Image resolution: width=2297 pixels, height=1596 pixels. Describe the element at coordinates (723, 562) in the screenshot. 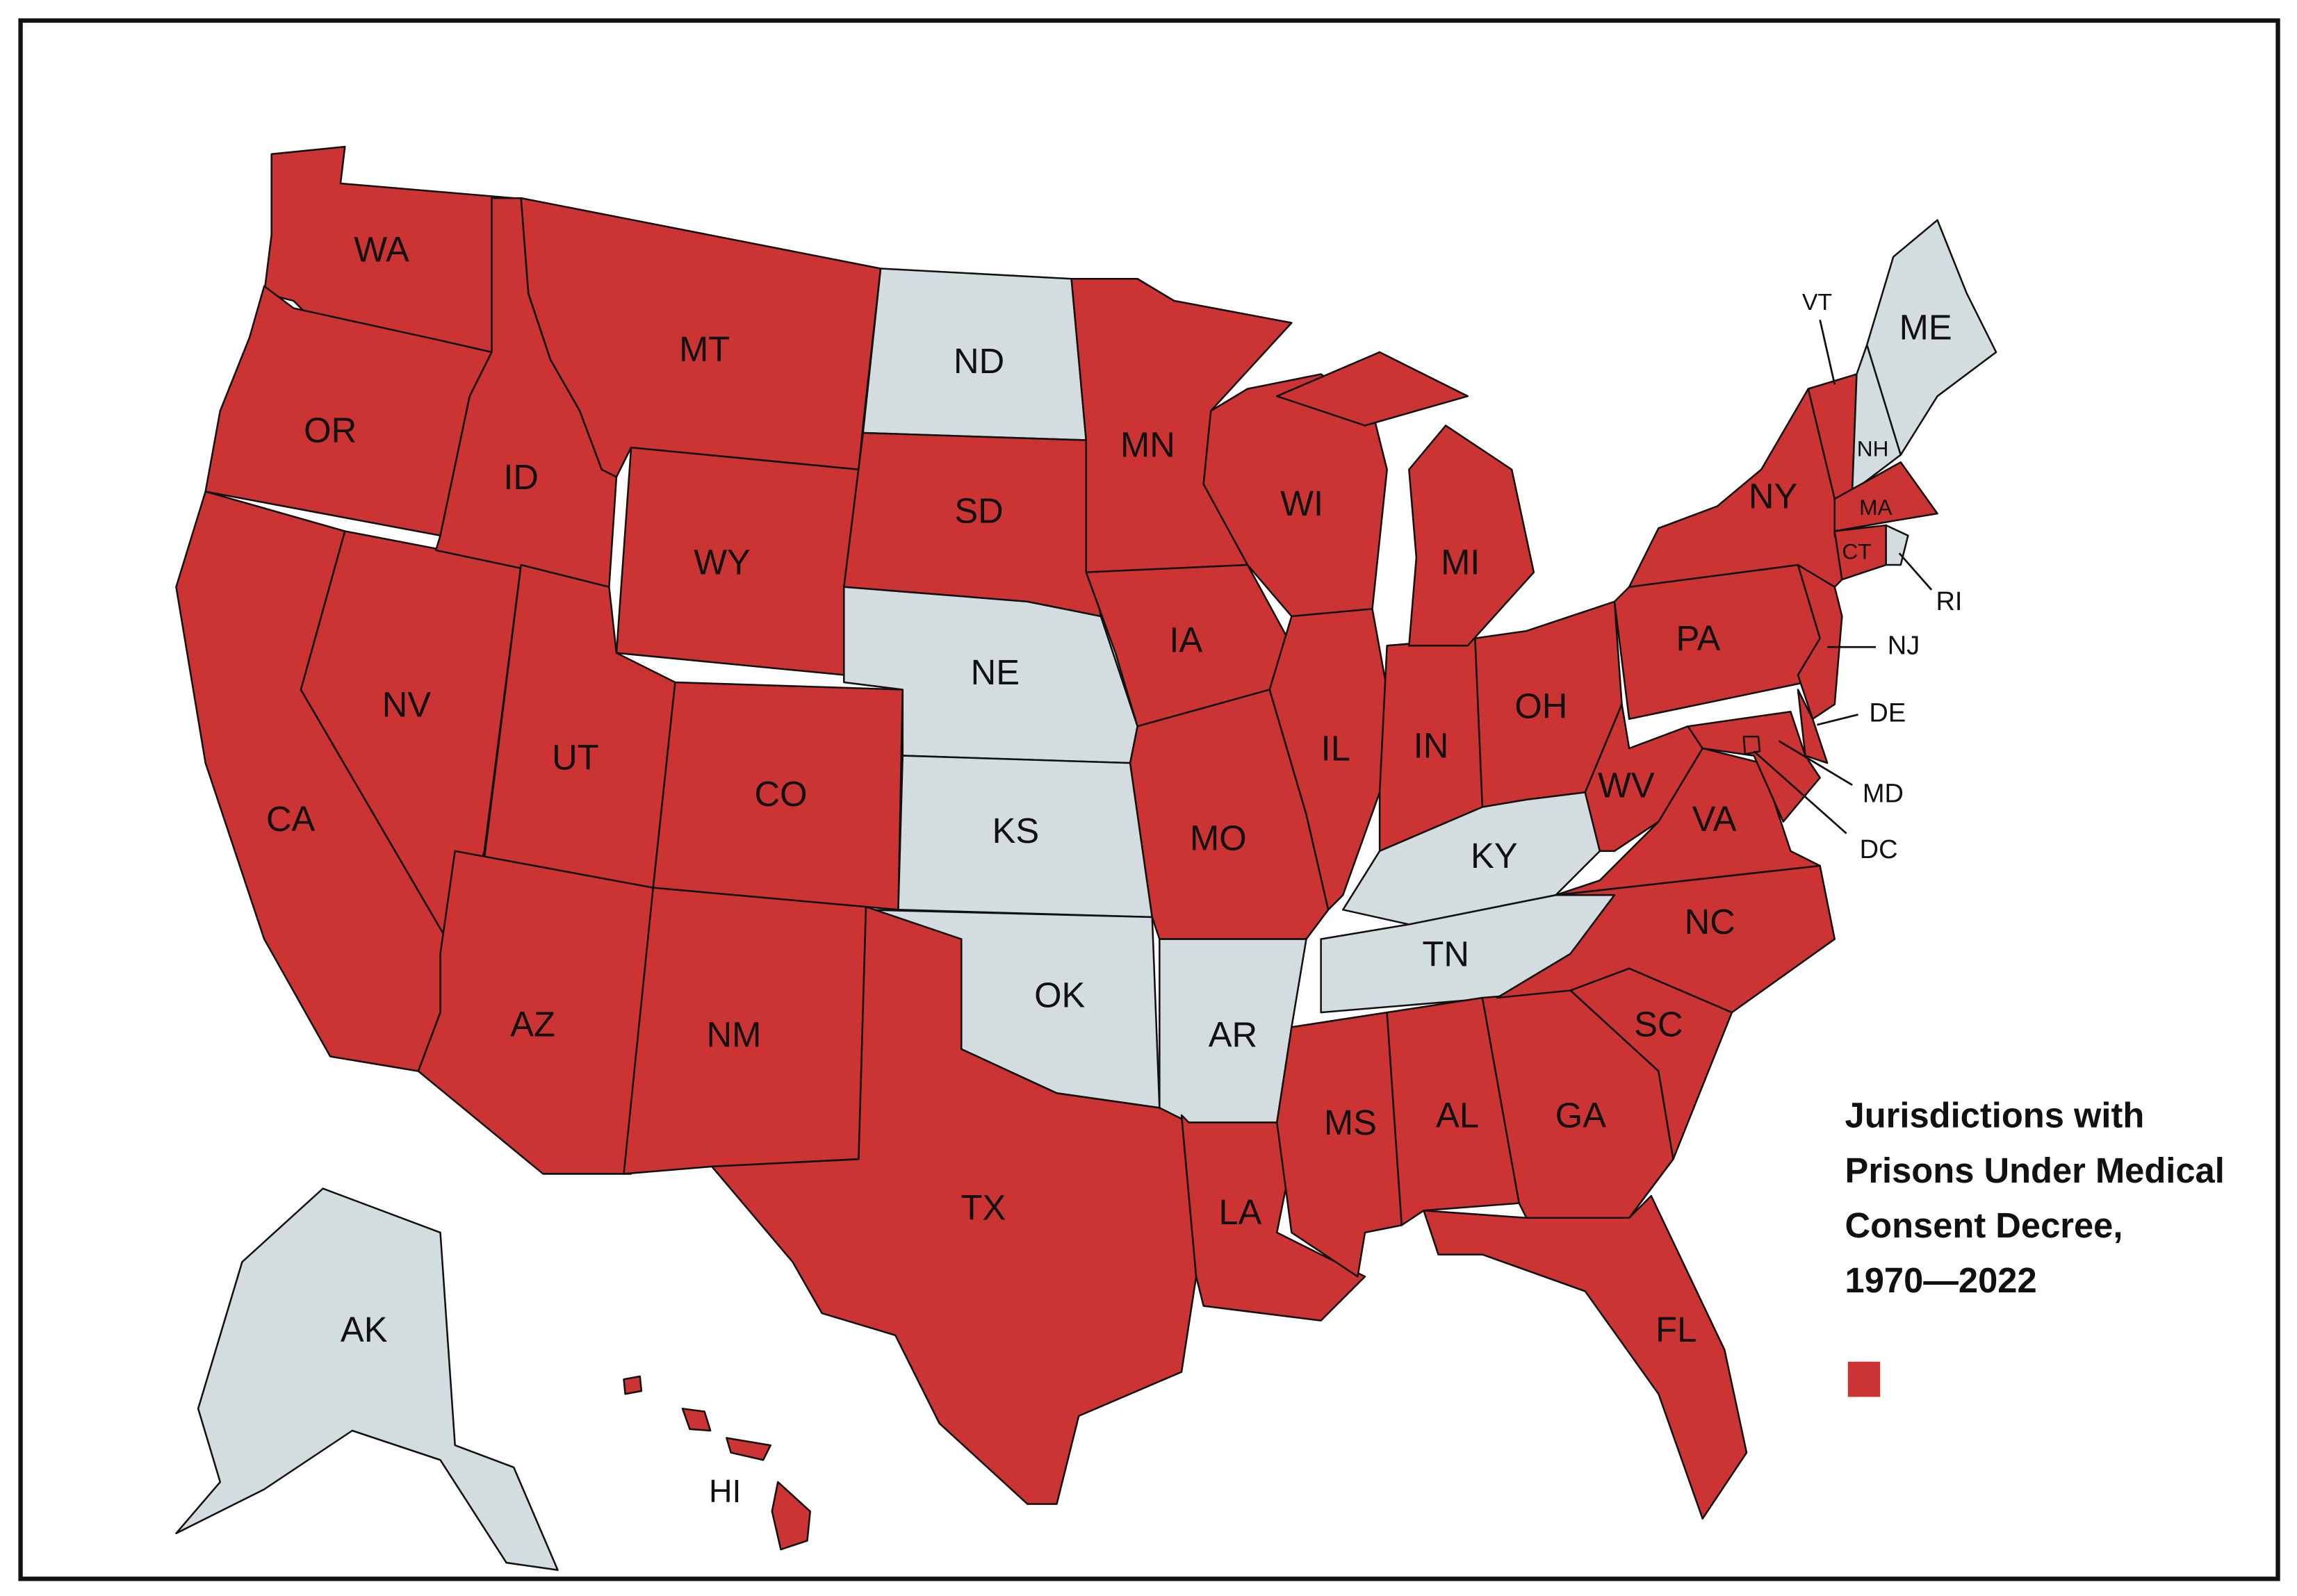

I see `state-label: WY` at that location.